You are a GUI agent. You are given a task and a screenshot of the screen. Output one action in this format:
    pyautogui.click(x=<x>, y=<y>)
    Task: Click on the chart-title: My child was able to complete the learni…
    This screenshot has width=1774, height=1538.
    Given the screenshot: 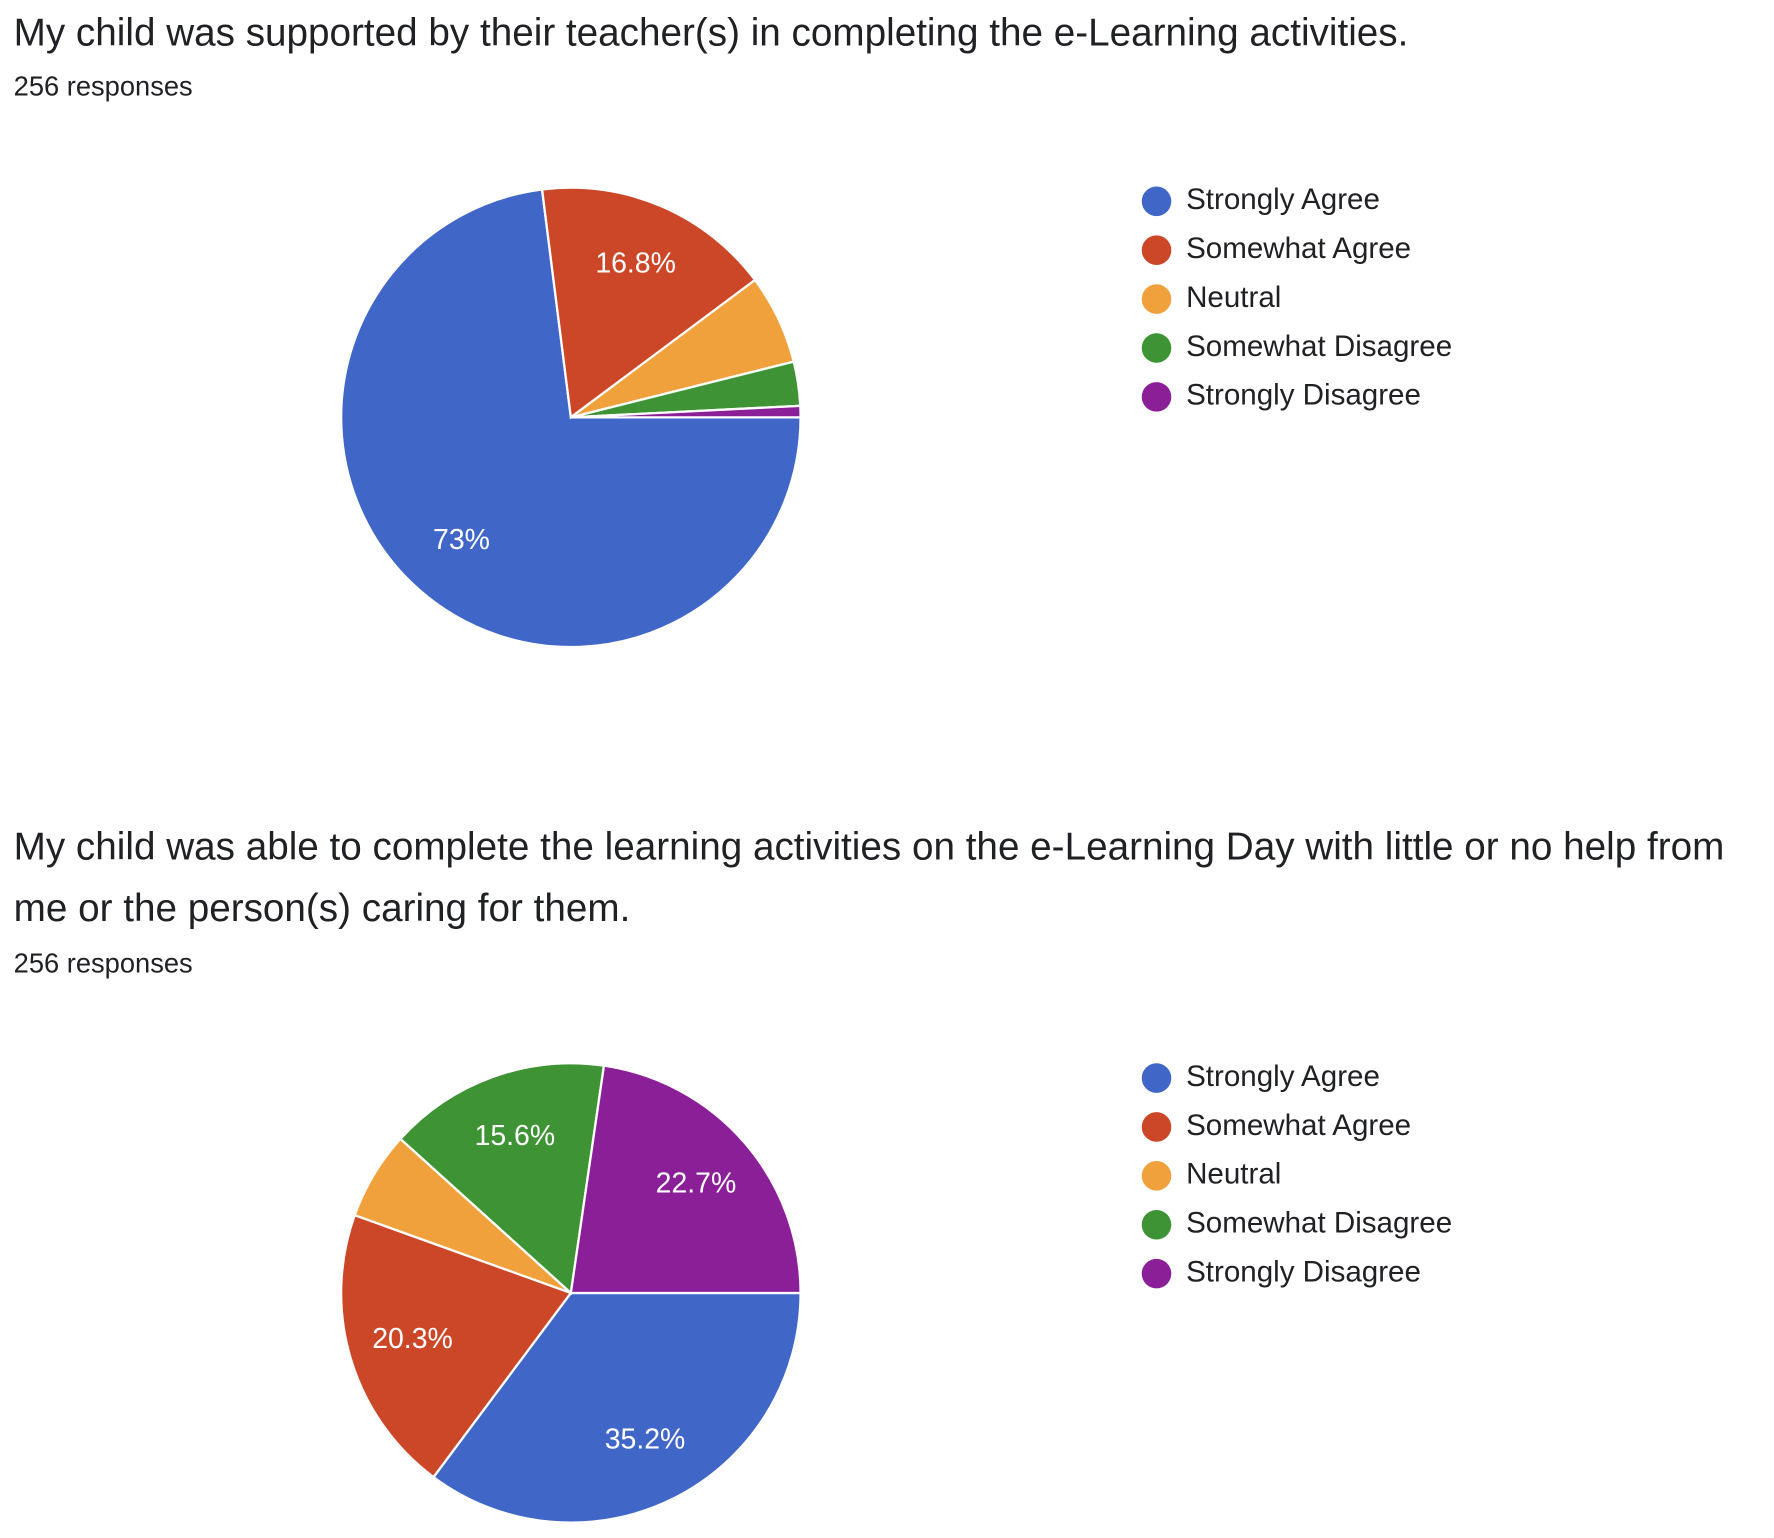 What is the action you would take?
    pyautogui.click(x=869, y=878)
    